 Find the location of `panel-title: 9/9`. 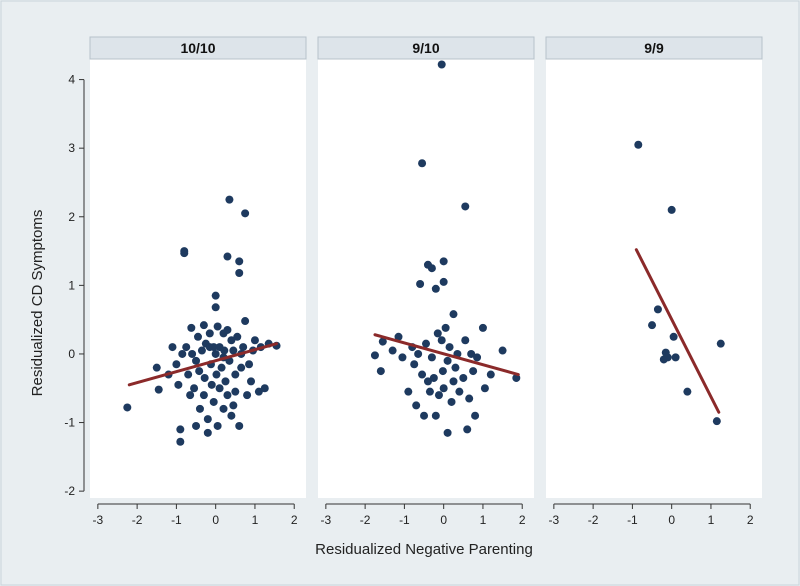

panel-title: 9/9 is located at coordinates (654, 48).